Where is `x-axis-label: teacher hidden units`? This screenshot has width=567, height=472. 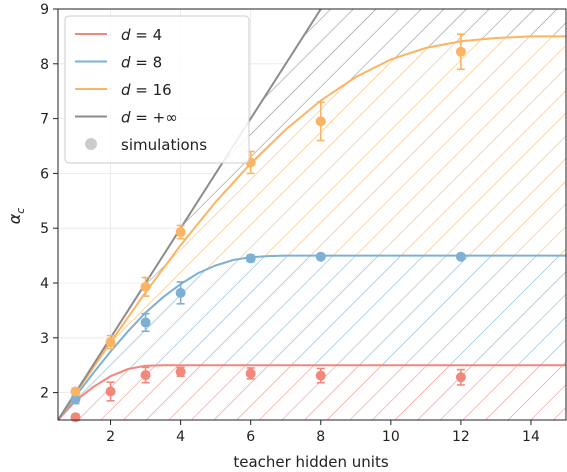 x-axis-label: teacher hidden units is located at coordinates (311, 462).